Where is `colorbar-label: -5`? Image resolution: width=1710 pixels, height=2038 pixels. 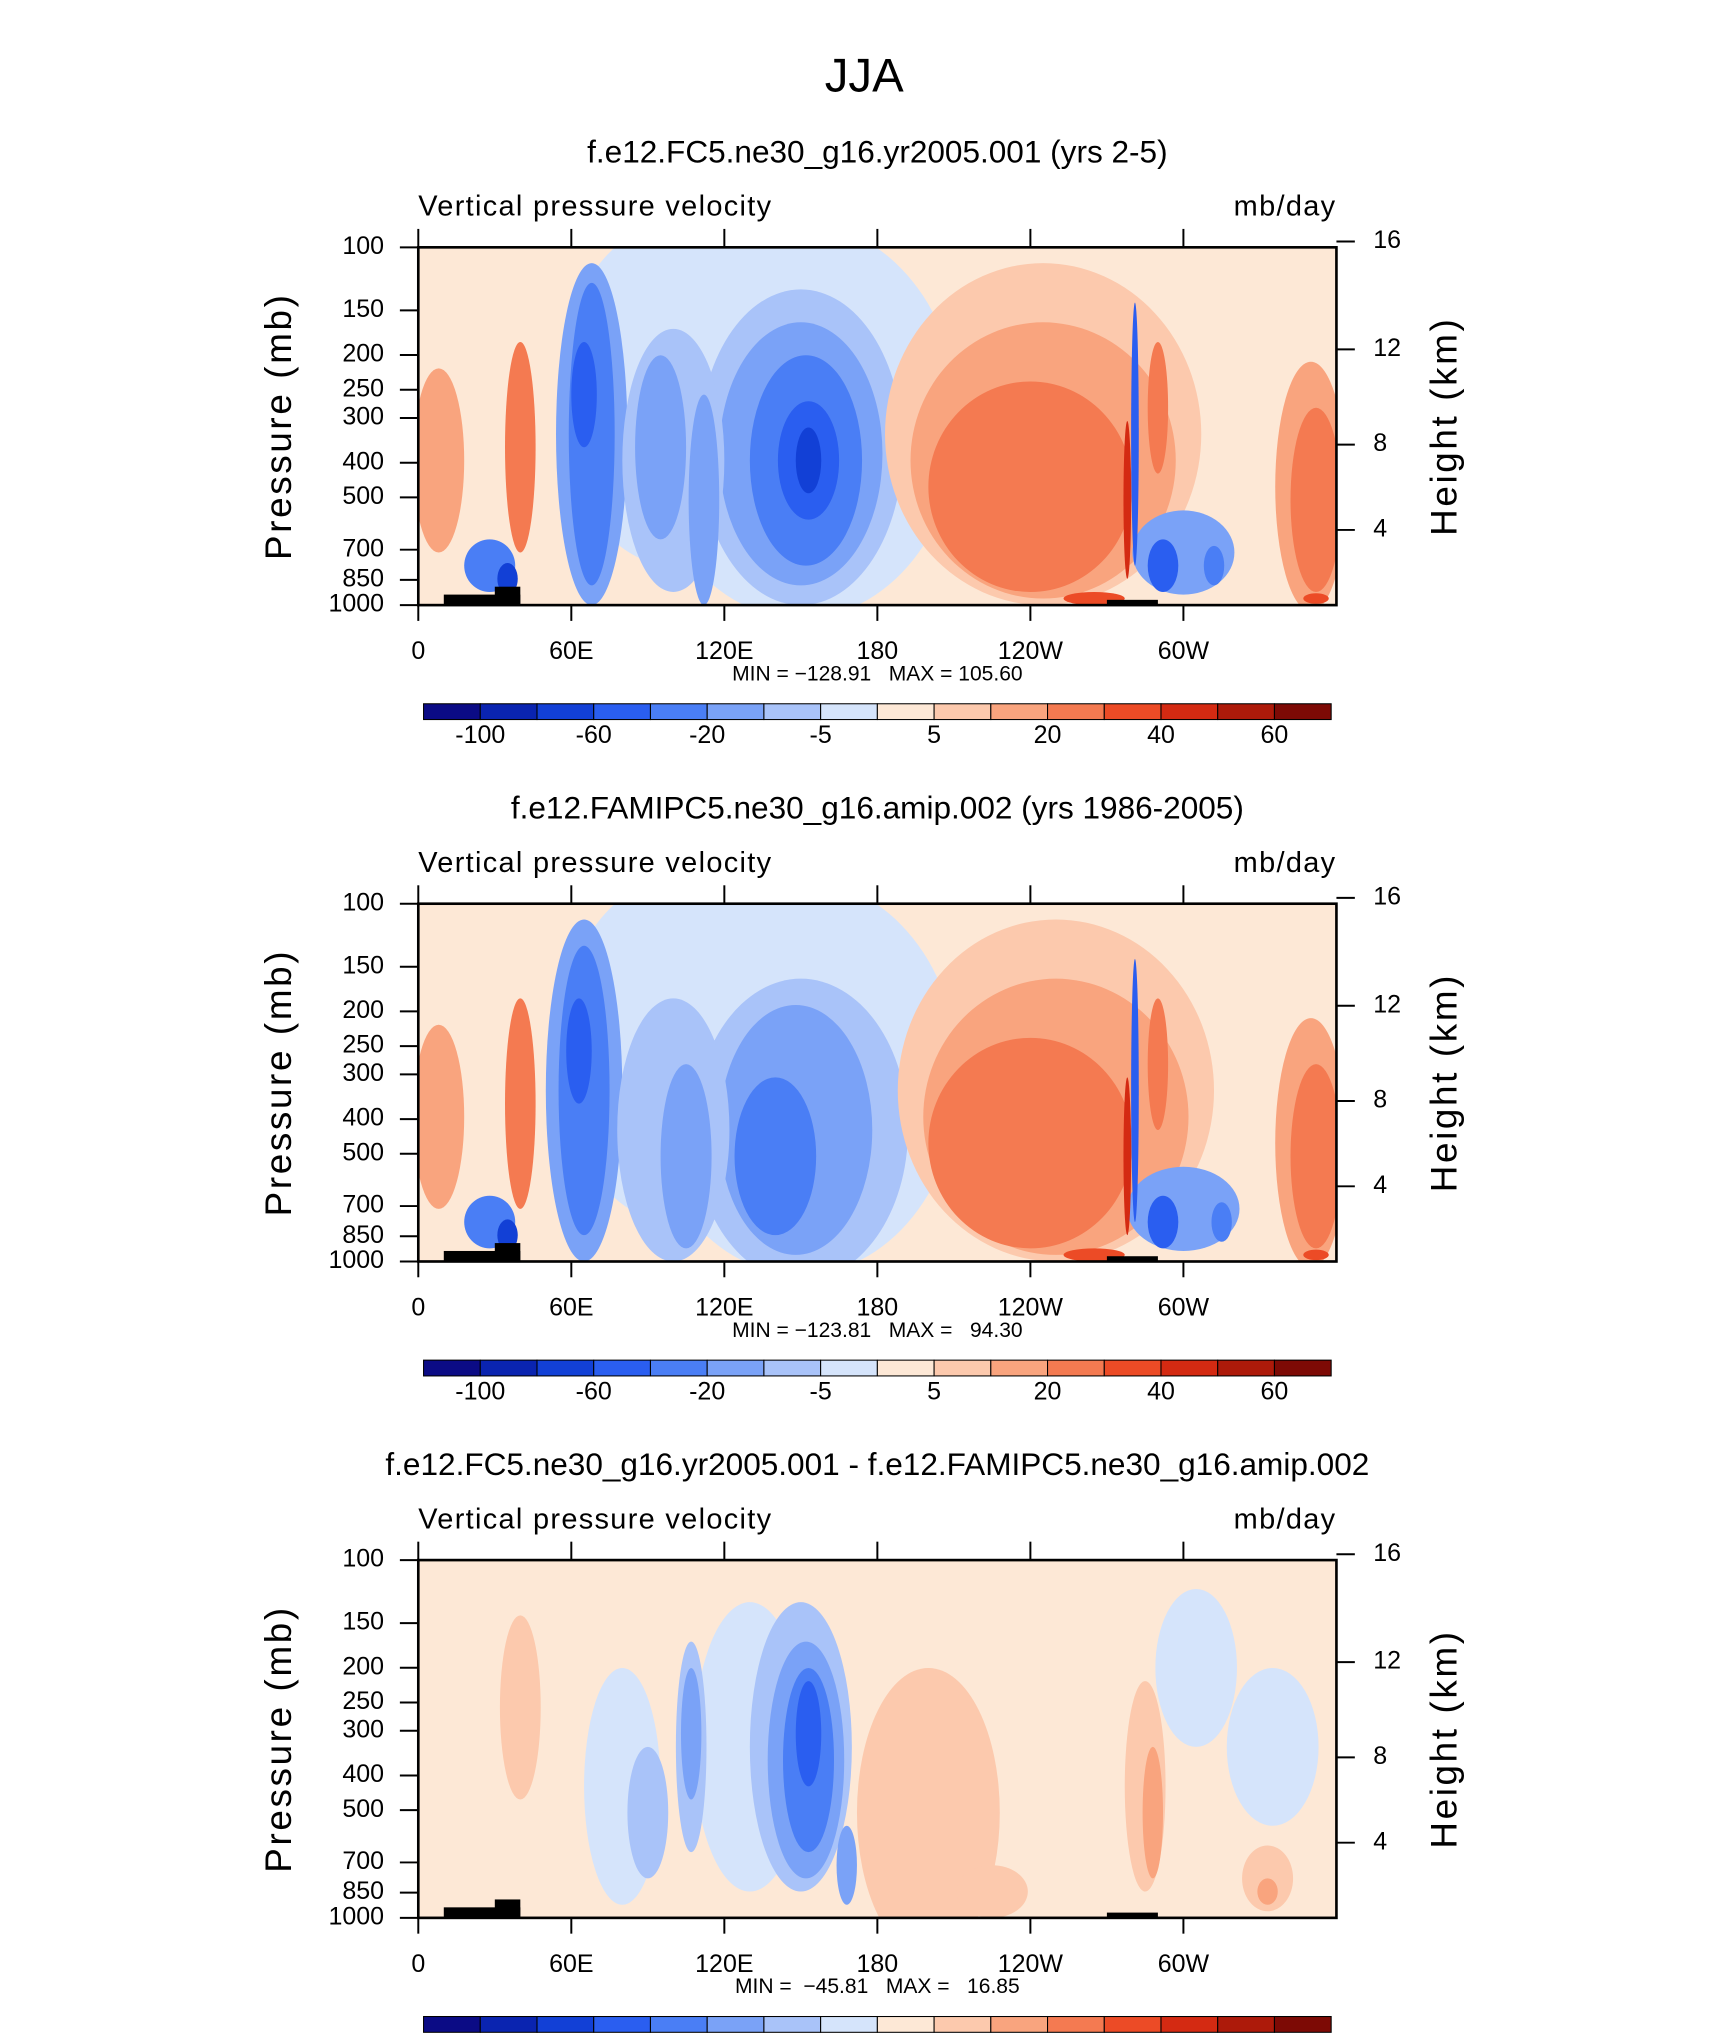 colorbar-label: -5 is located at coordinates (821, 1392).